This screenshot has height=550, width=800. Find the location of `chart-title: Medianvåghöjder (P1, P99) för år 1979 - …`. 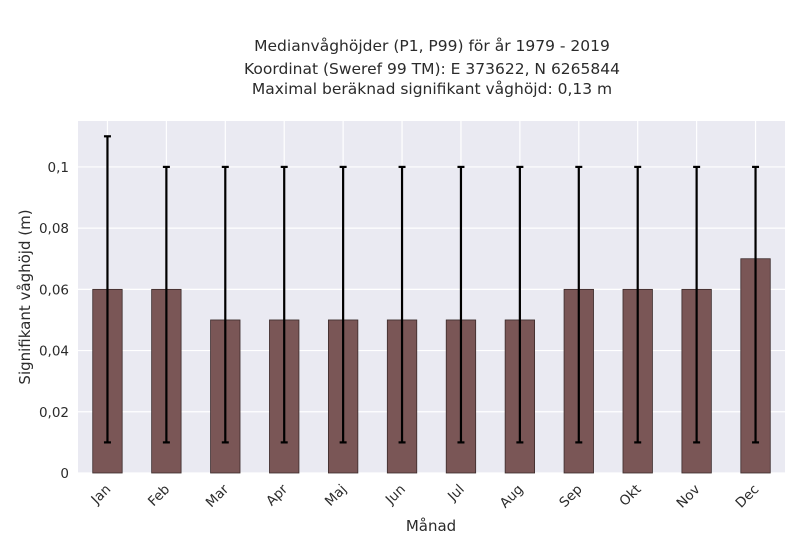

chart-title: Medianvåghöjder (P1, P99) för år 1979 - … is located at coordinates (432, 67).